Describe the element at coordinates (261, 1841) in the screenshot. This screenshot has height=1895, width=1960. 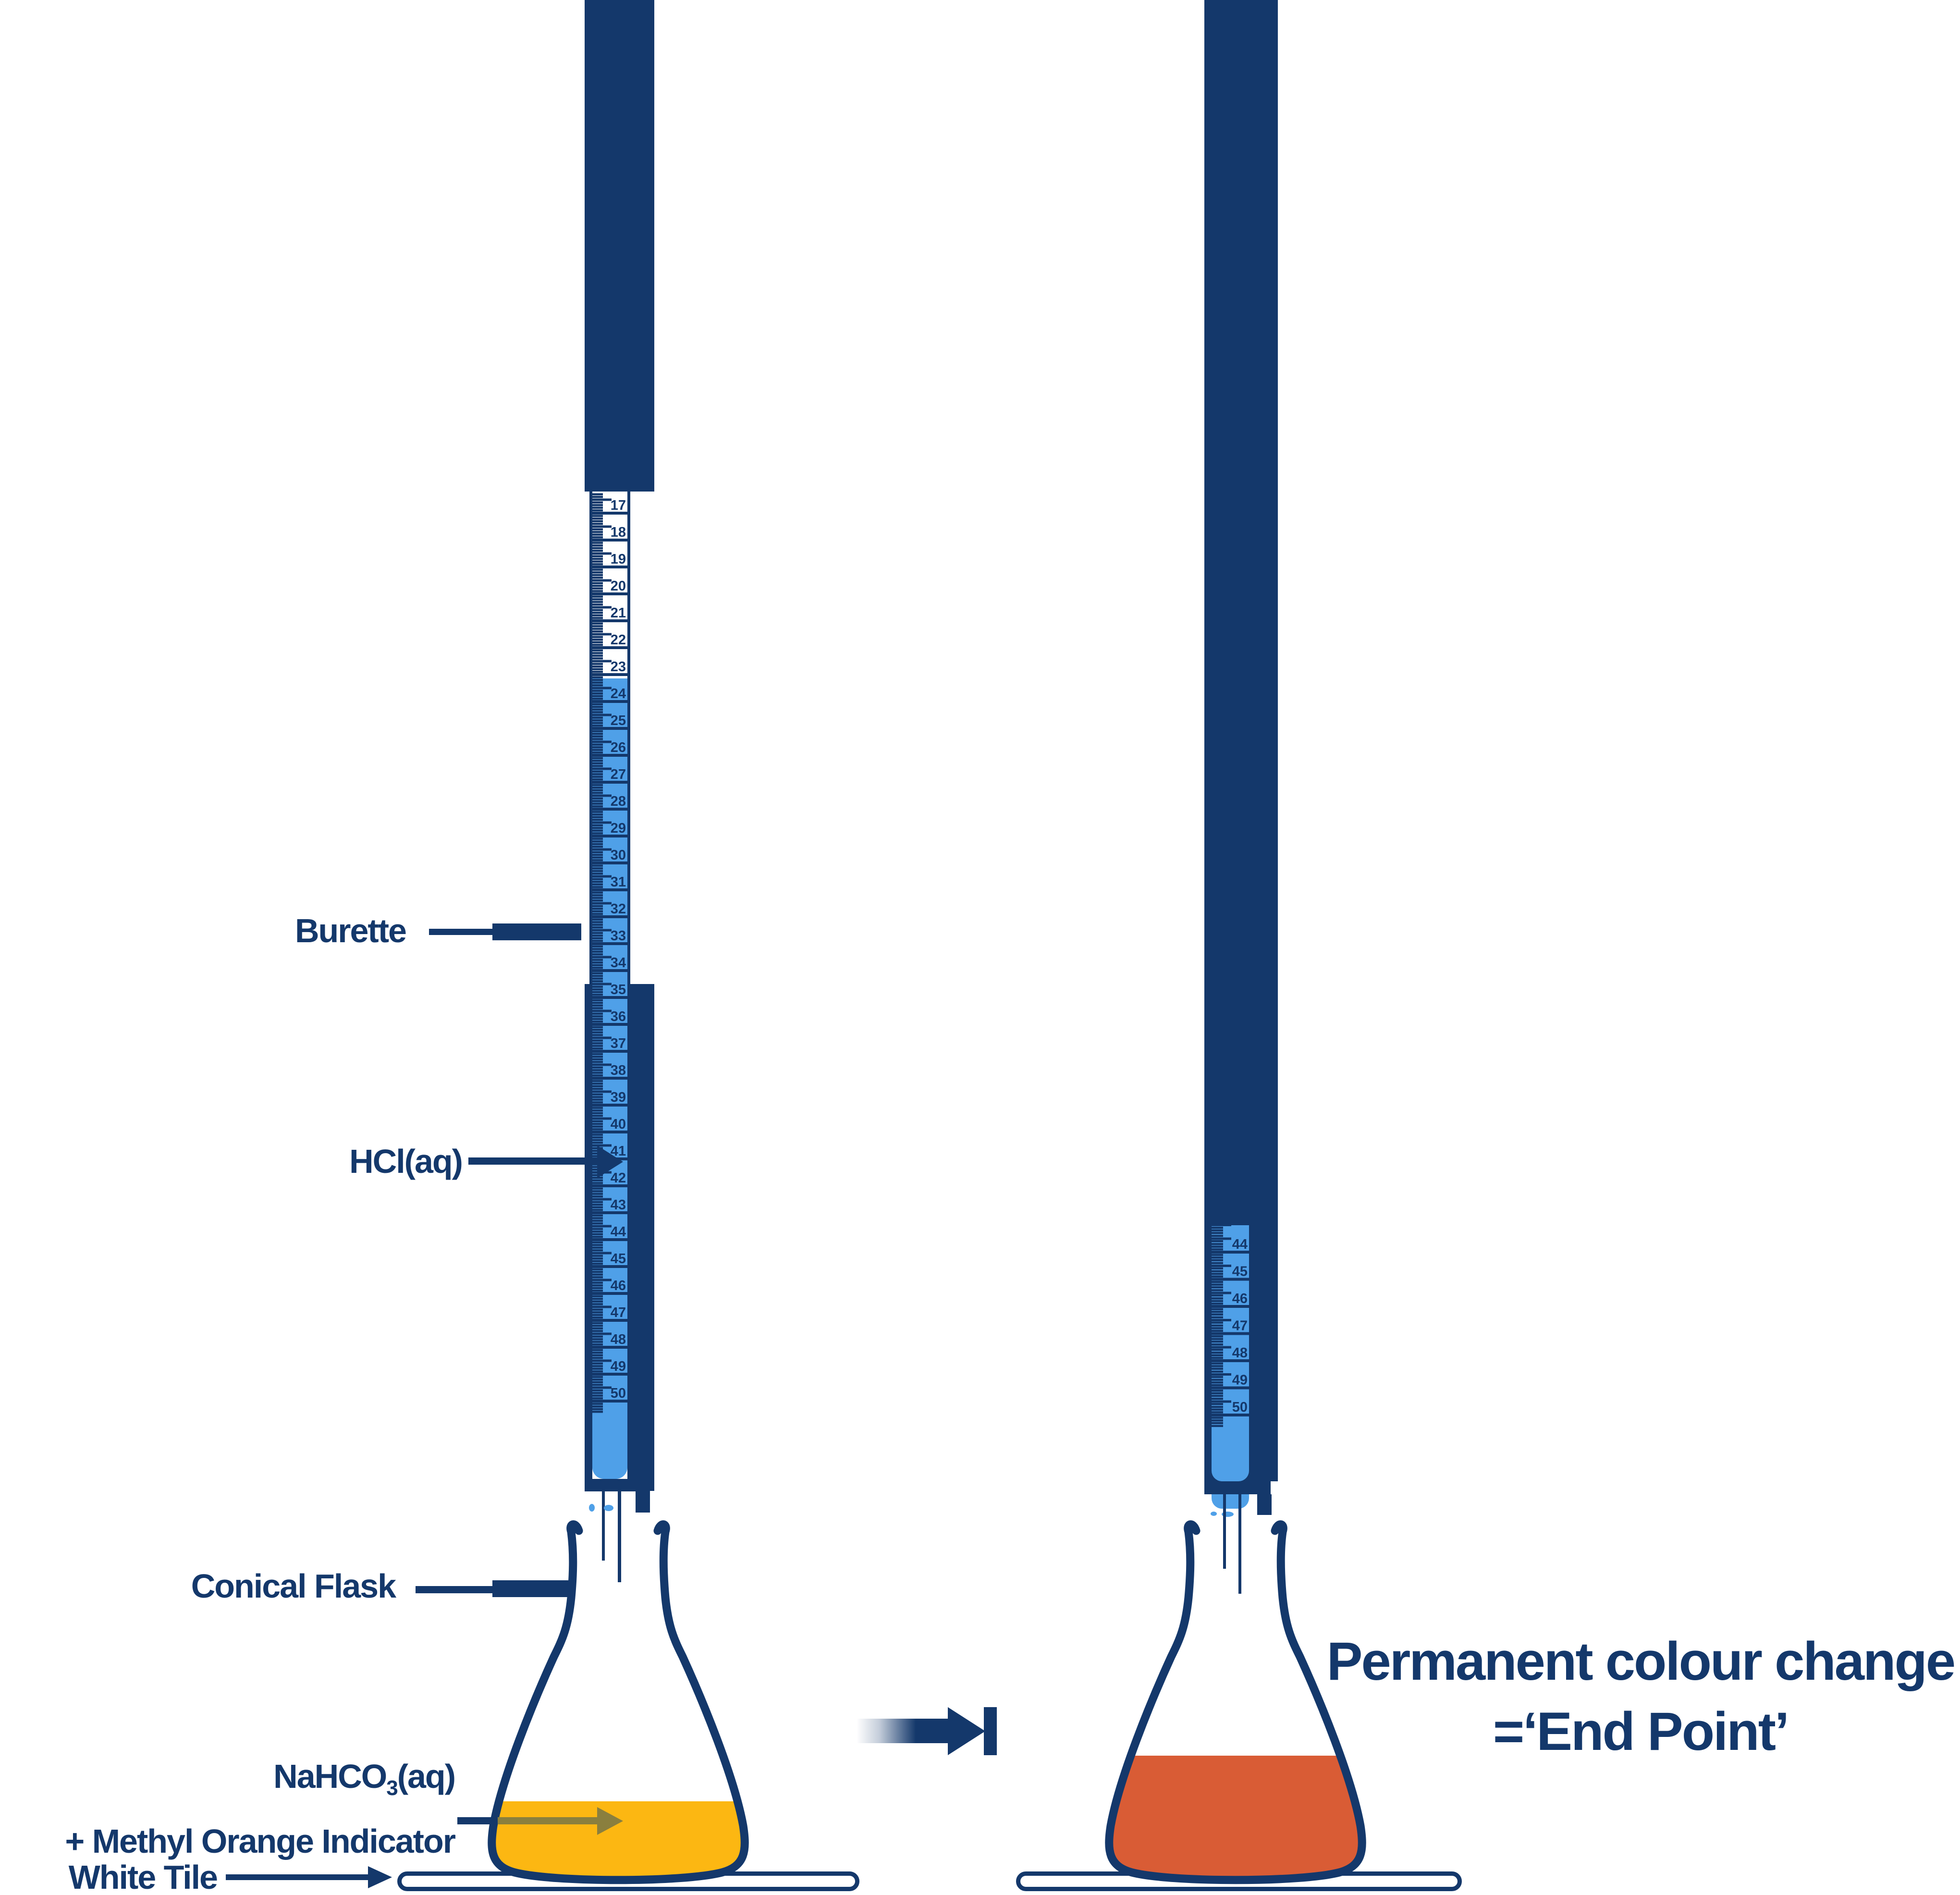
I see `flask-contents-line2: + Methyl Orange Indicator` at that location.